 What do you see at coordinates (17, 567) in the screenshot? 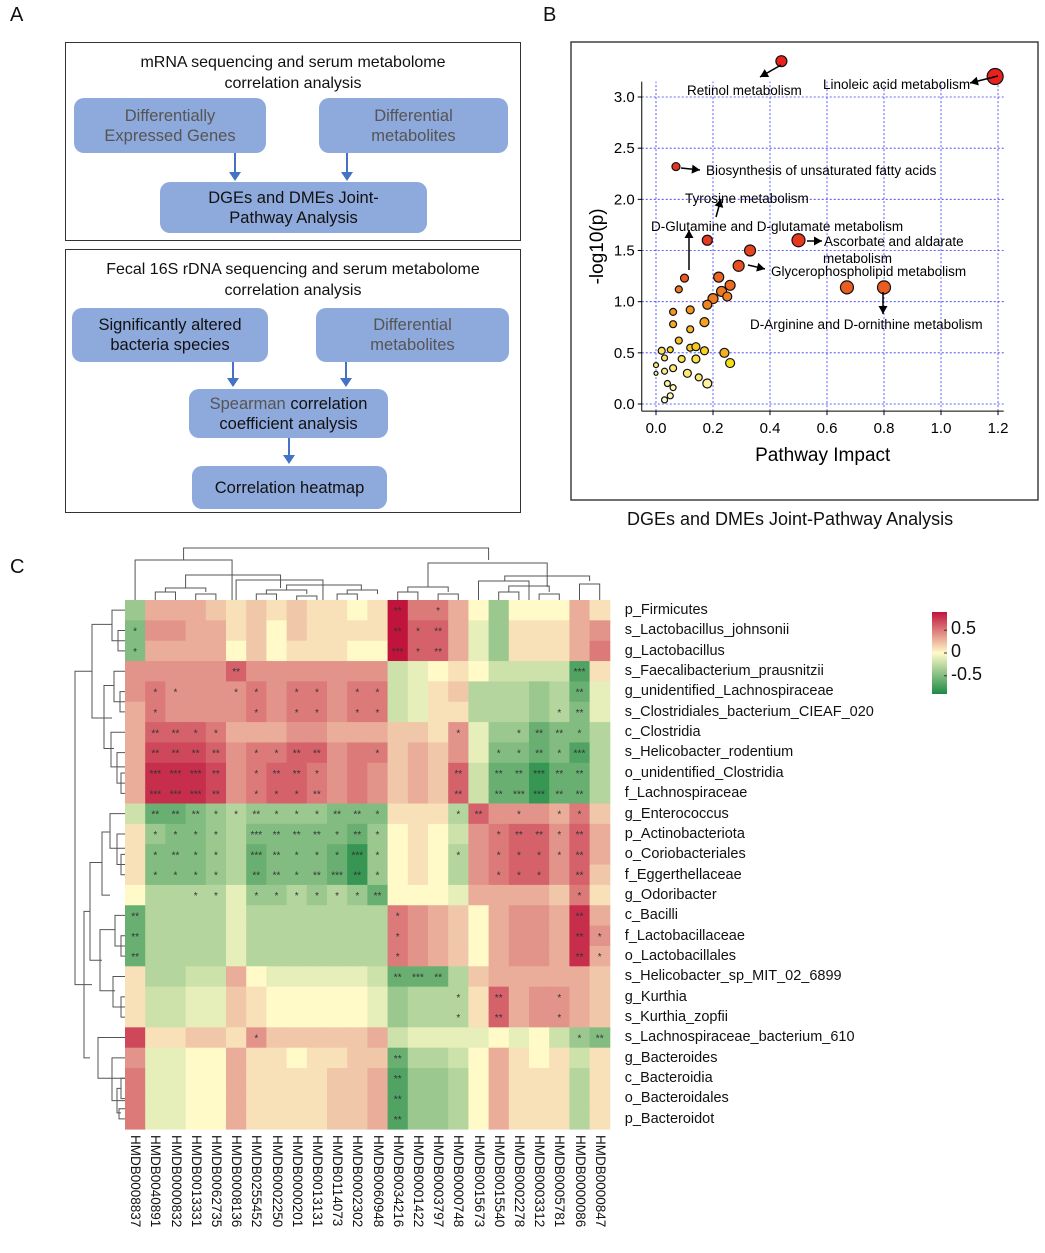
I see `panel-label-c: C` at bounding box center [17, 567].